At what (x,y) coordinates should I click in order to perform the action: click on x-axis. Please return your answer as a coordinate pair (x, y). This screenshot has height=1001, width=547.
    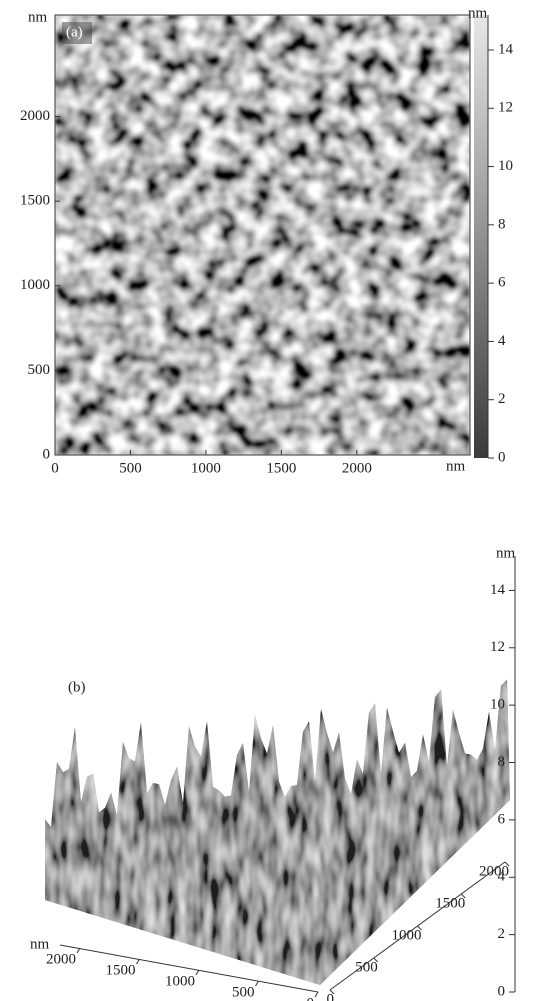
    Looking at the image, I should click on (189, 968).